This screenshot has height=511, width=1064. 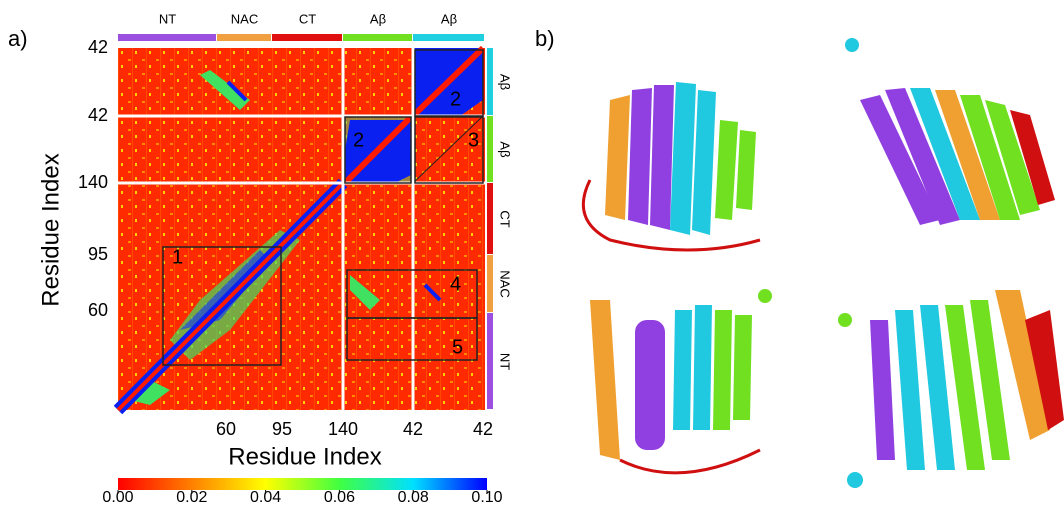 What do you see at coordinates (98, 254) in the screenshot?
I see `y-tick-label: 95` at bounding box center [98, 254].